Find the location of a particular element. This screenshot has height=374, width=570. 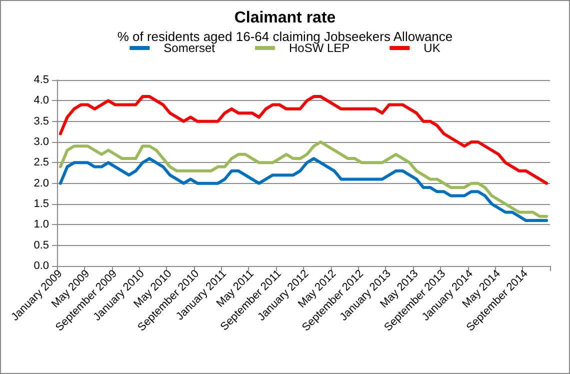

y-tick-label: 2.5 is located at coordinates (41, 162).